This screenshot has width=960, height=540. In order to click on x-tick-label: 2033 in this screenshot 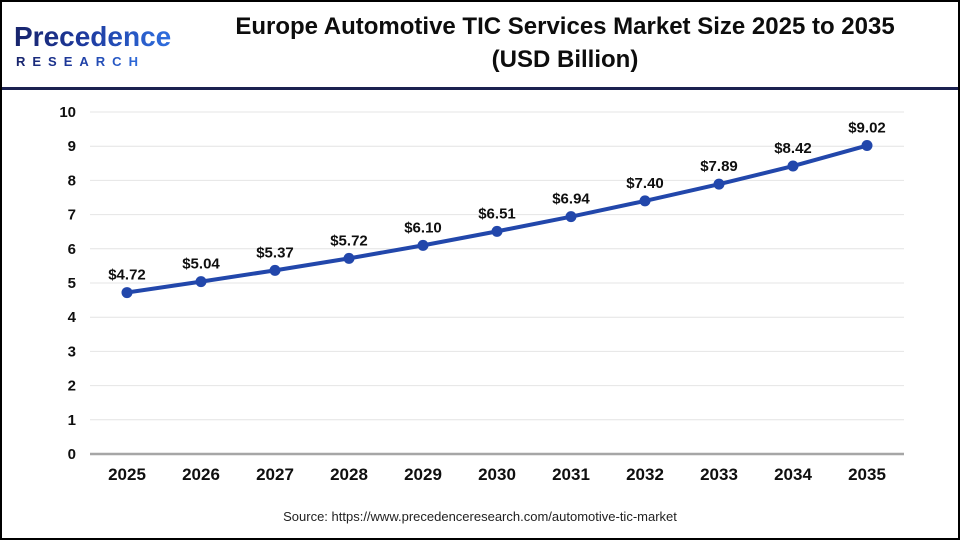, I will do `click(719, 474)`.